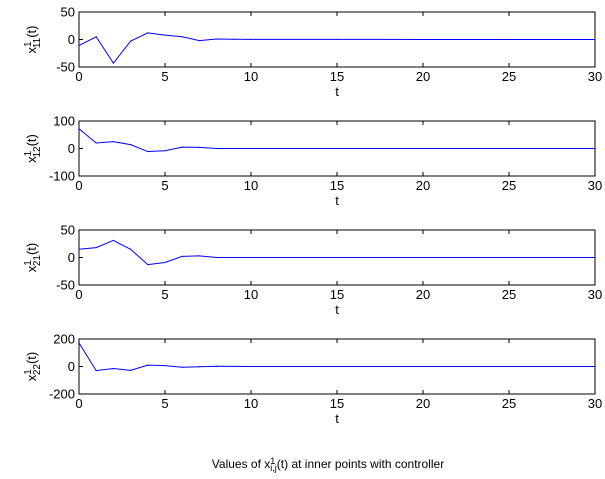 Image resolution: width=605 pixels, height=479 pixels. Describe the element at coordinates (33, 366) in the screenshot. I see `y-axis-label: x122(t)` at that location.